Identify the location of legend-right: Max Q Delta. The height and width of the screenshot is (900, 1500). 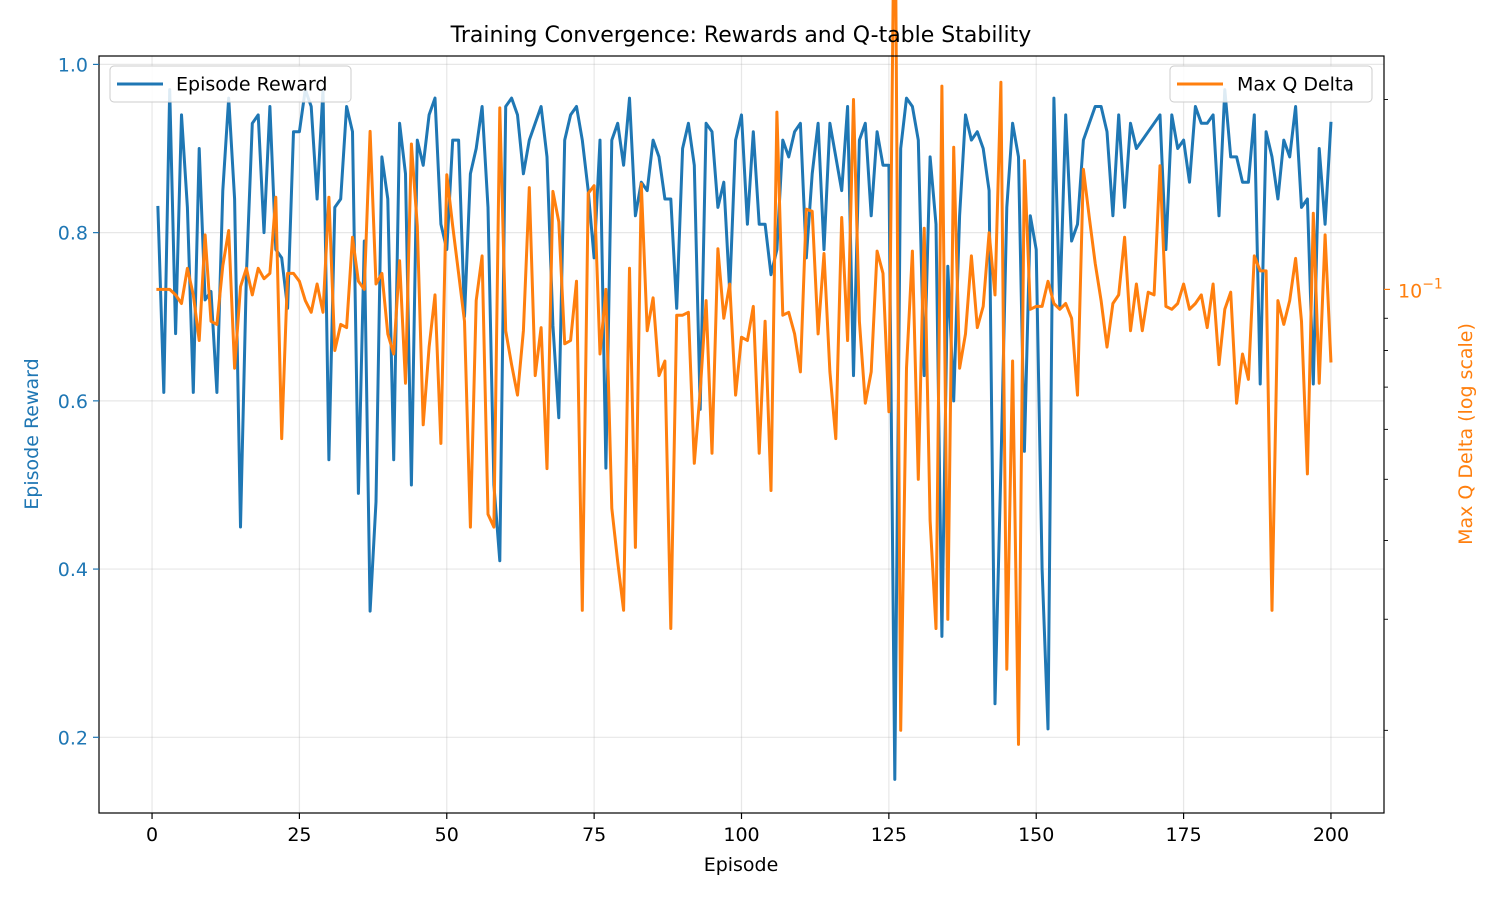
(1271, 84).